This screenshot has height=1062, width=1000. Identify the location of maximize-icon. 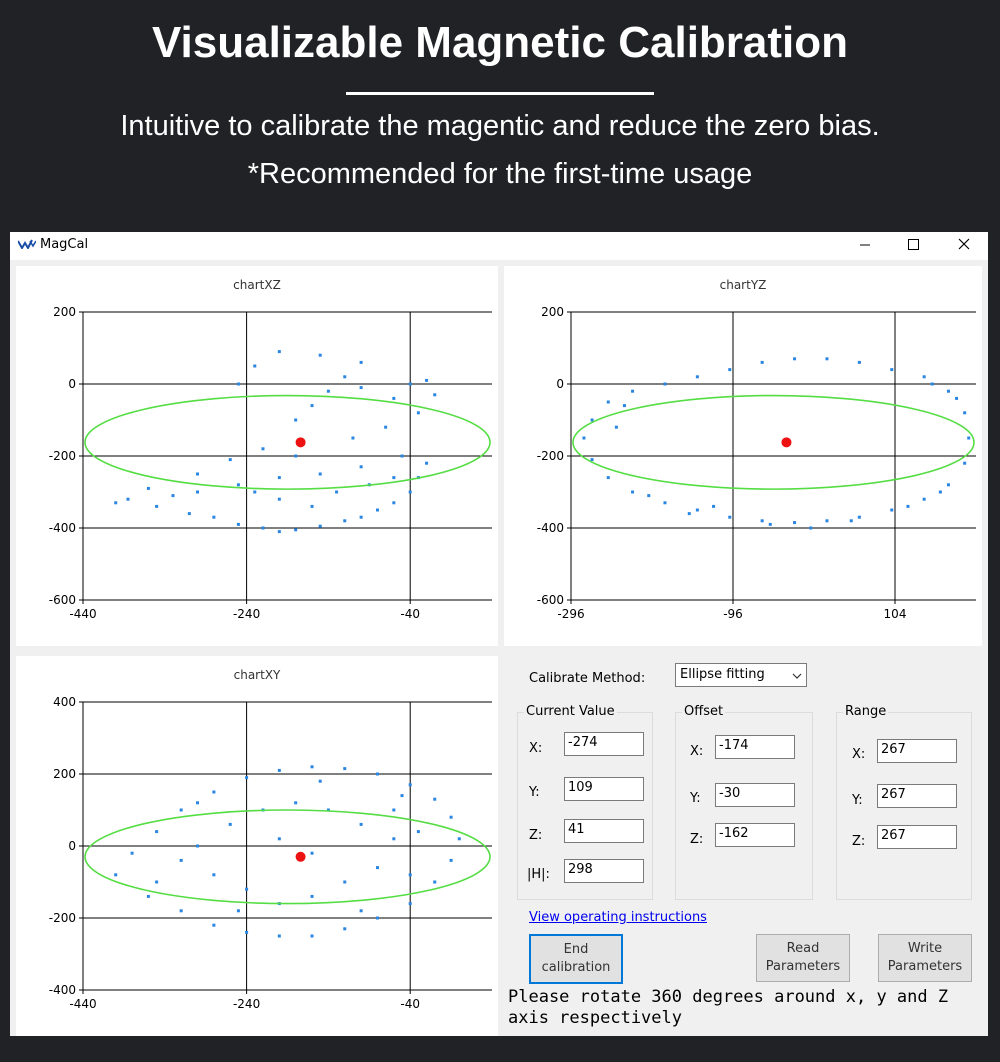
(913, 244).